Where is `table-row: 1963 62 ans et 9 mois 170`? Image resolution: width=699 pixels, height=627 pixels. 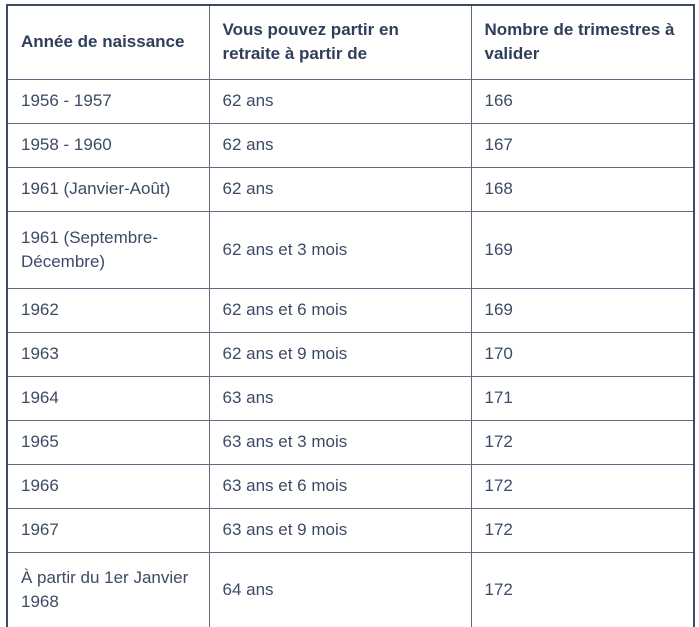 table-row: 1963 62 ans et 9 mois 170 is located at coordinates (350, 354).